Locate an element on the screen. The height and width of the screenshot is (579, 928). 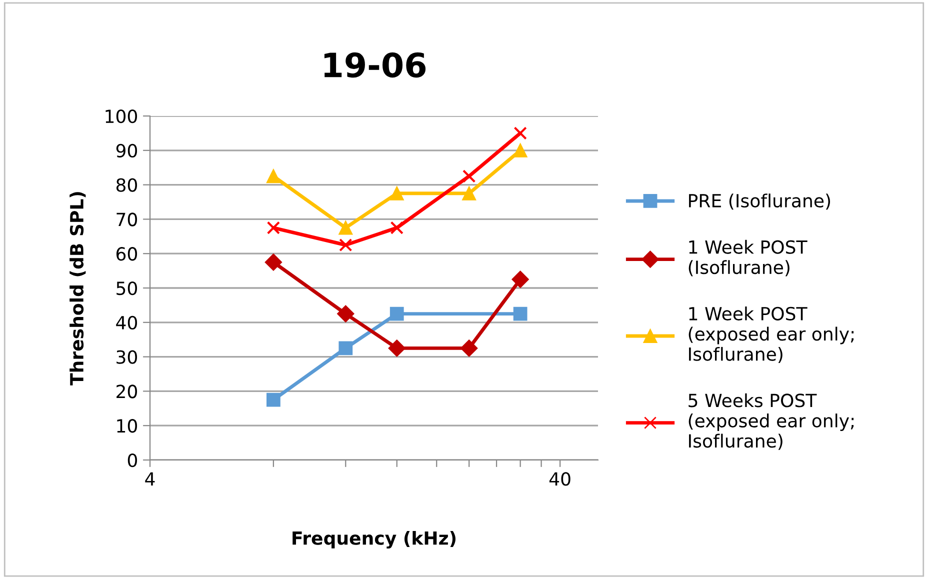
y-tick-label: 30 is located at coordinates (126, 357).